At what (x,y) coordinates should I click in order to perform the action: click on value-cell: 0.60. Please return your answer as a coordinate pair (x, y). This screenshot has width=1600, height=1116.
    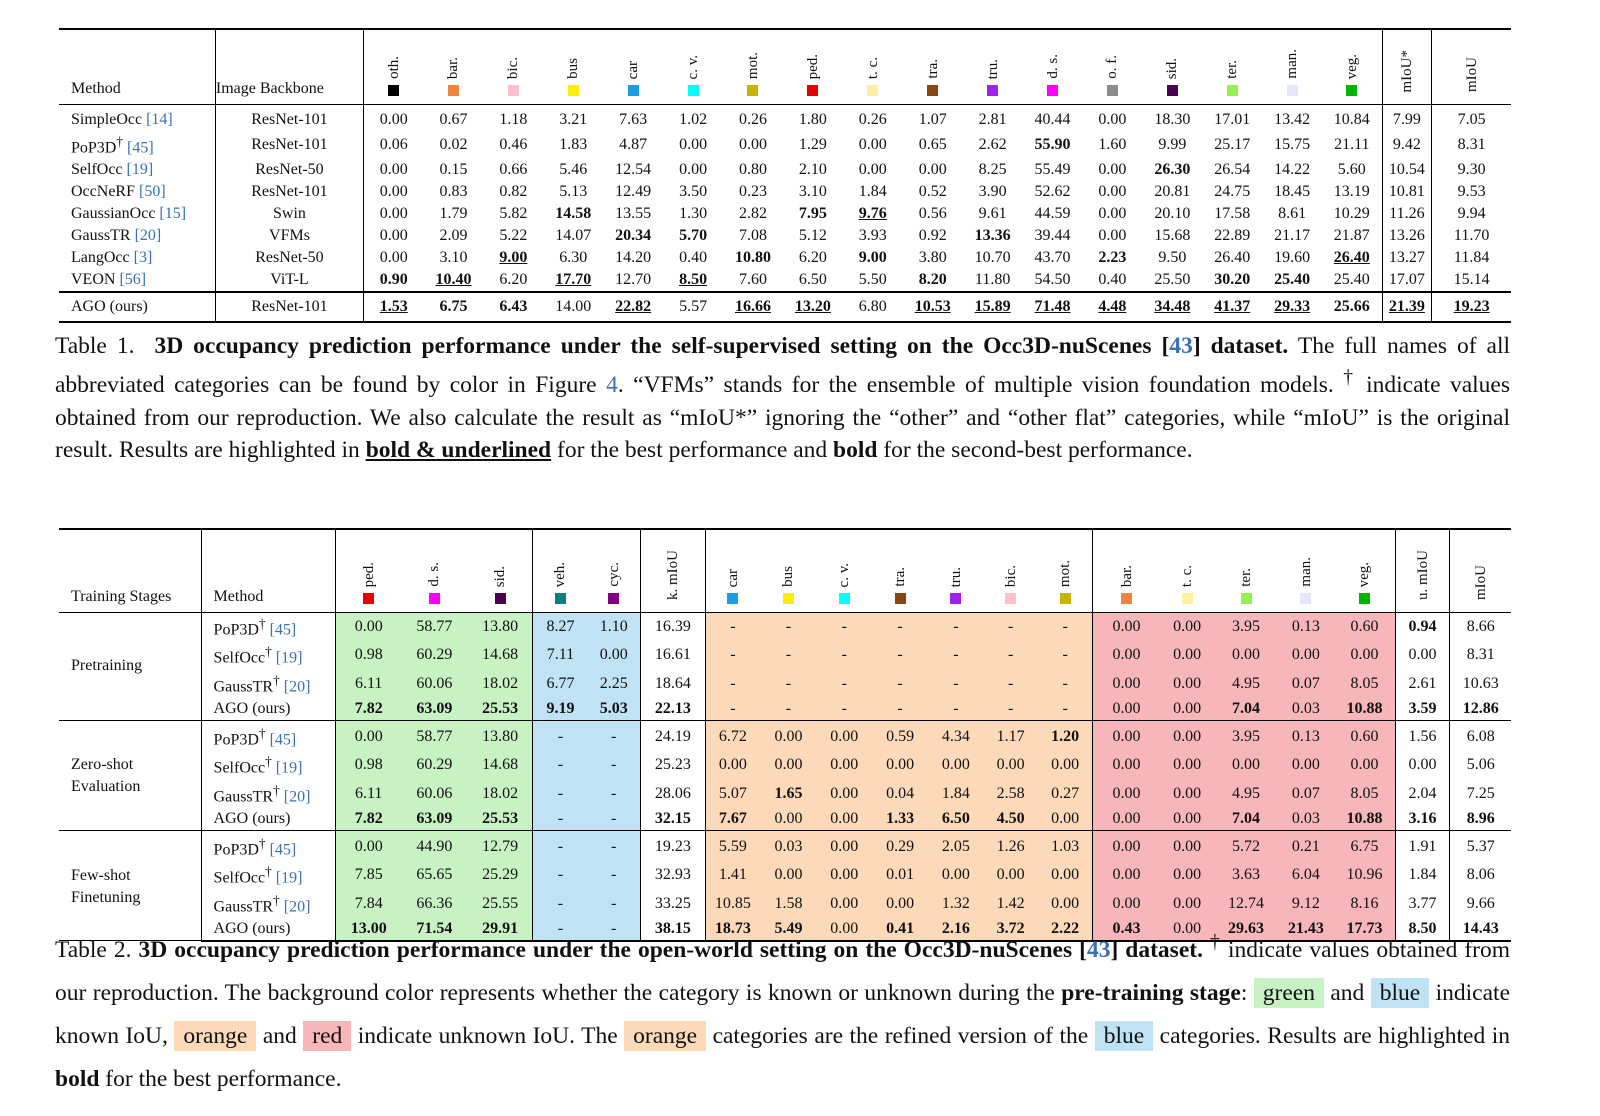
    Looking at the image, I should click on (1365, 736).